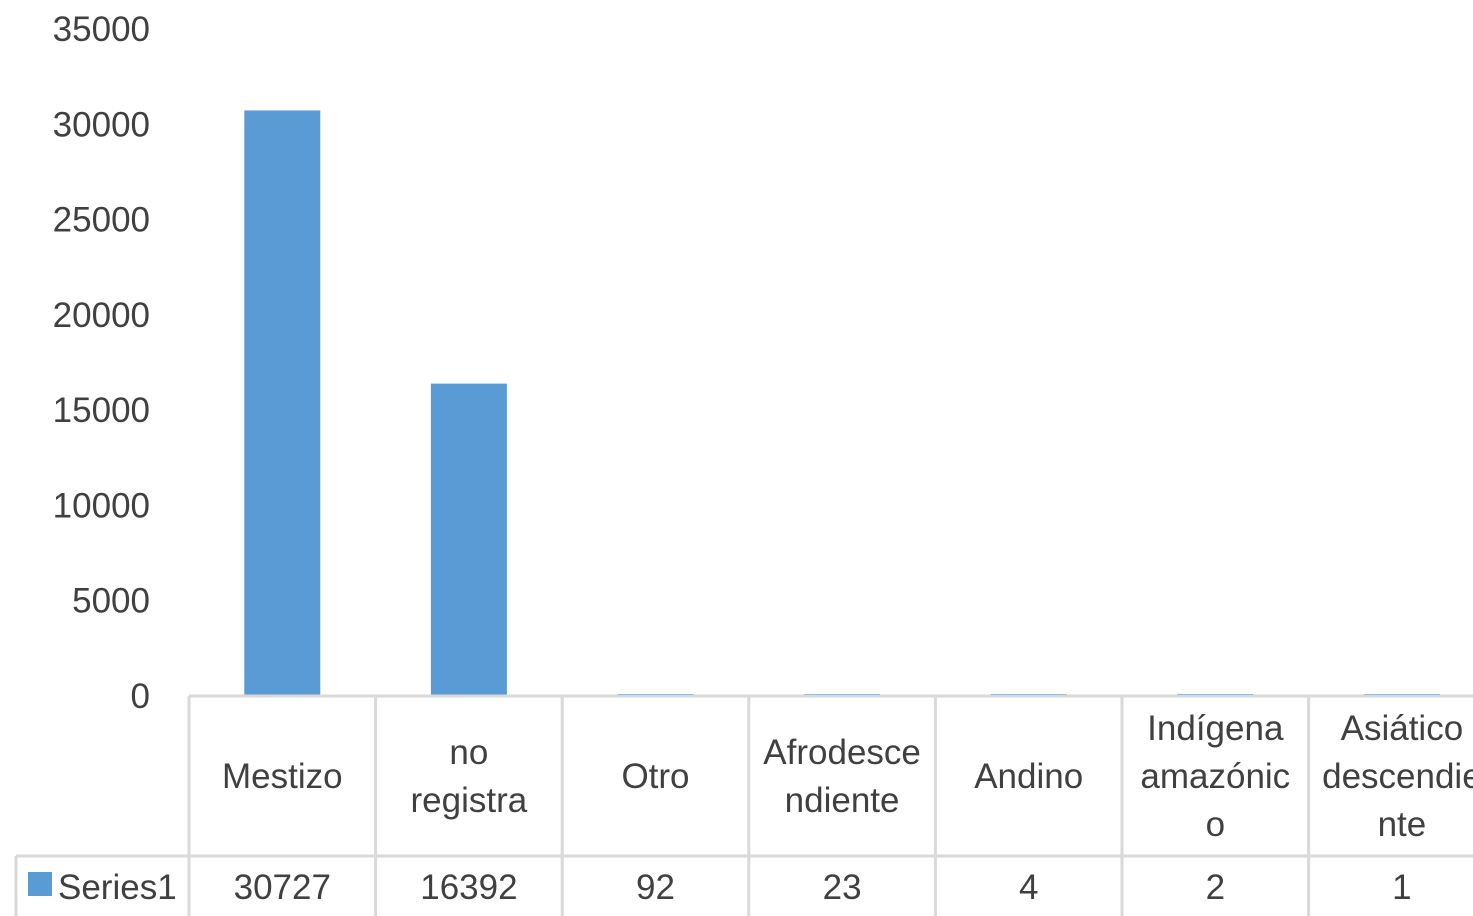 The height and width of the screenshot is (916, 1473). What do you see at coordinates (101, 410) in the screenshot?
I see `y-tick-label: 15000` at bounding box center [101, 410].